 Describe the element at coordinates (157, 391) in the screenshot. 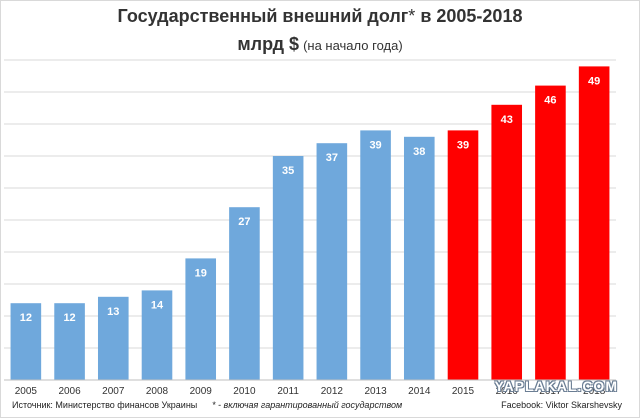

I see `x-tick-label: 2008` at that location.